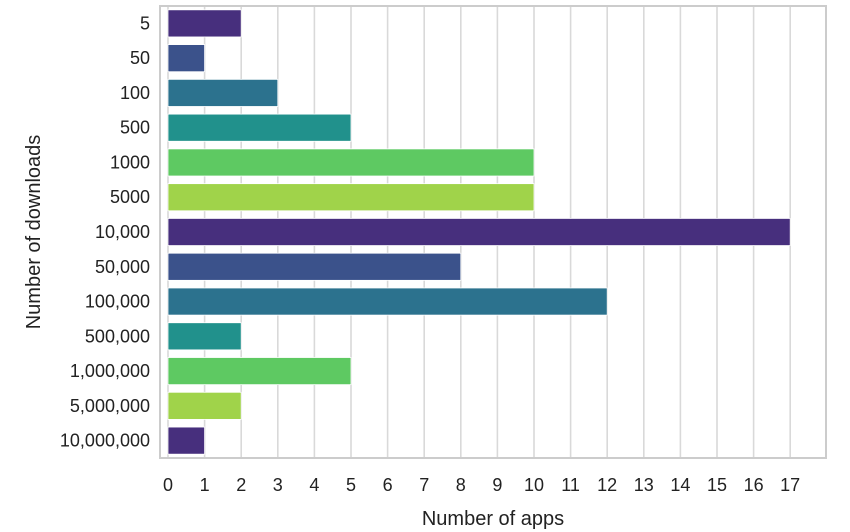 This screenshot has width=850, height=532. I want to click on y-tick-label-7: 50,000, so click(122, 267).